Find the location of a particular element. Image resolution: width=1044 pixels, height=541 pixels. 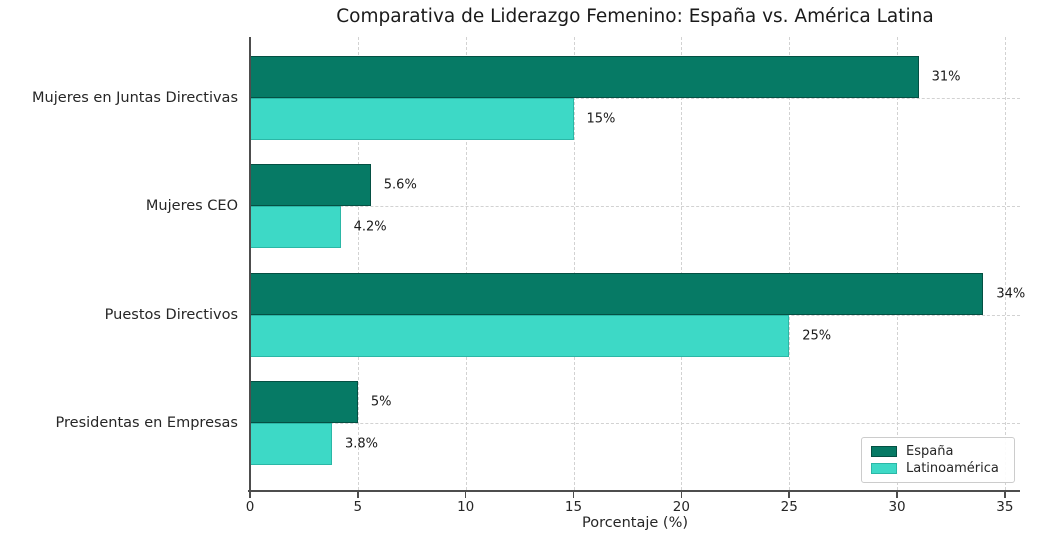

x-tick-label: 20 is located at coordinates (681, 507).